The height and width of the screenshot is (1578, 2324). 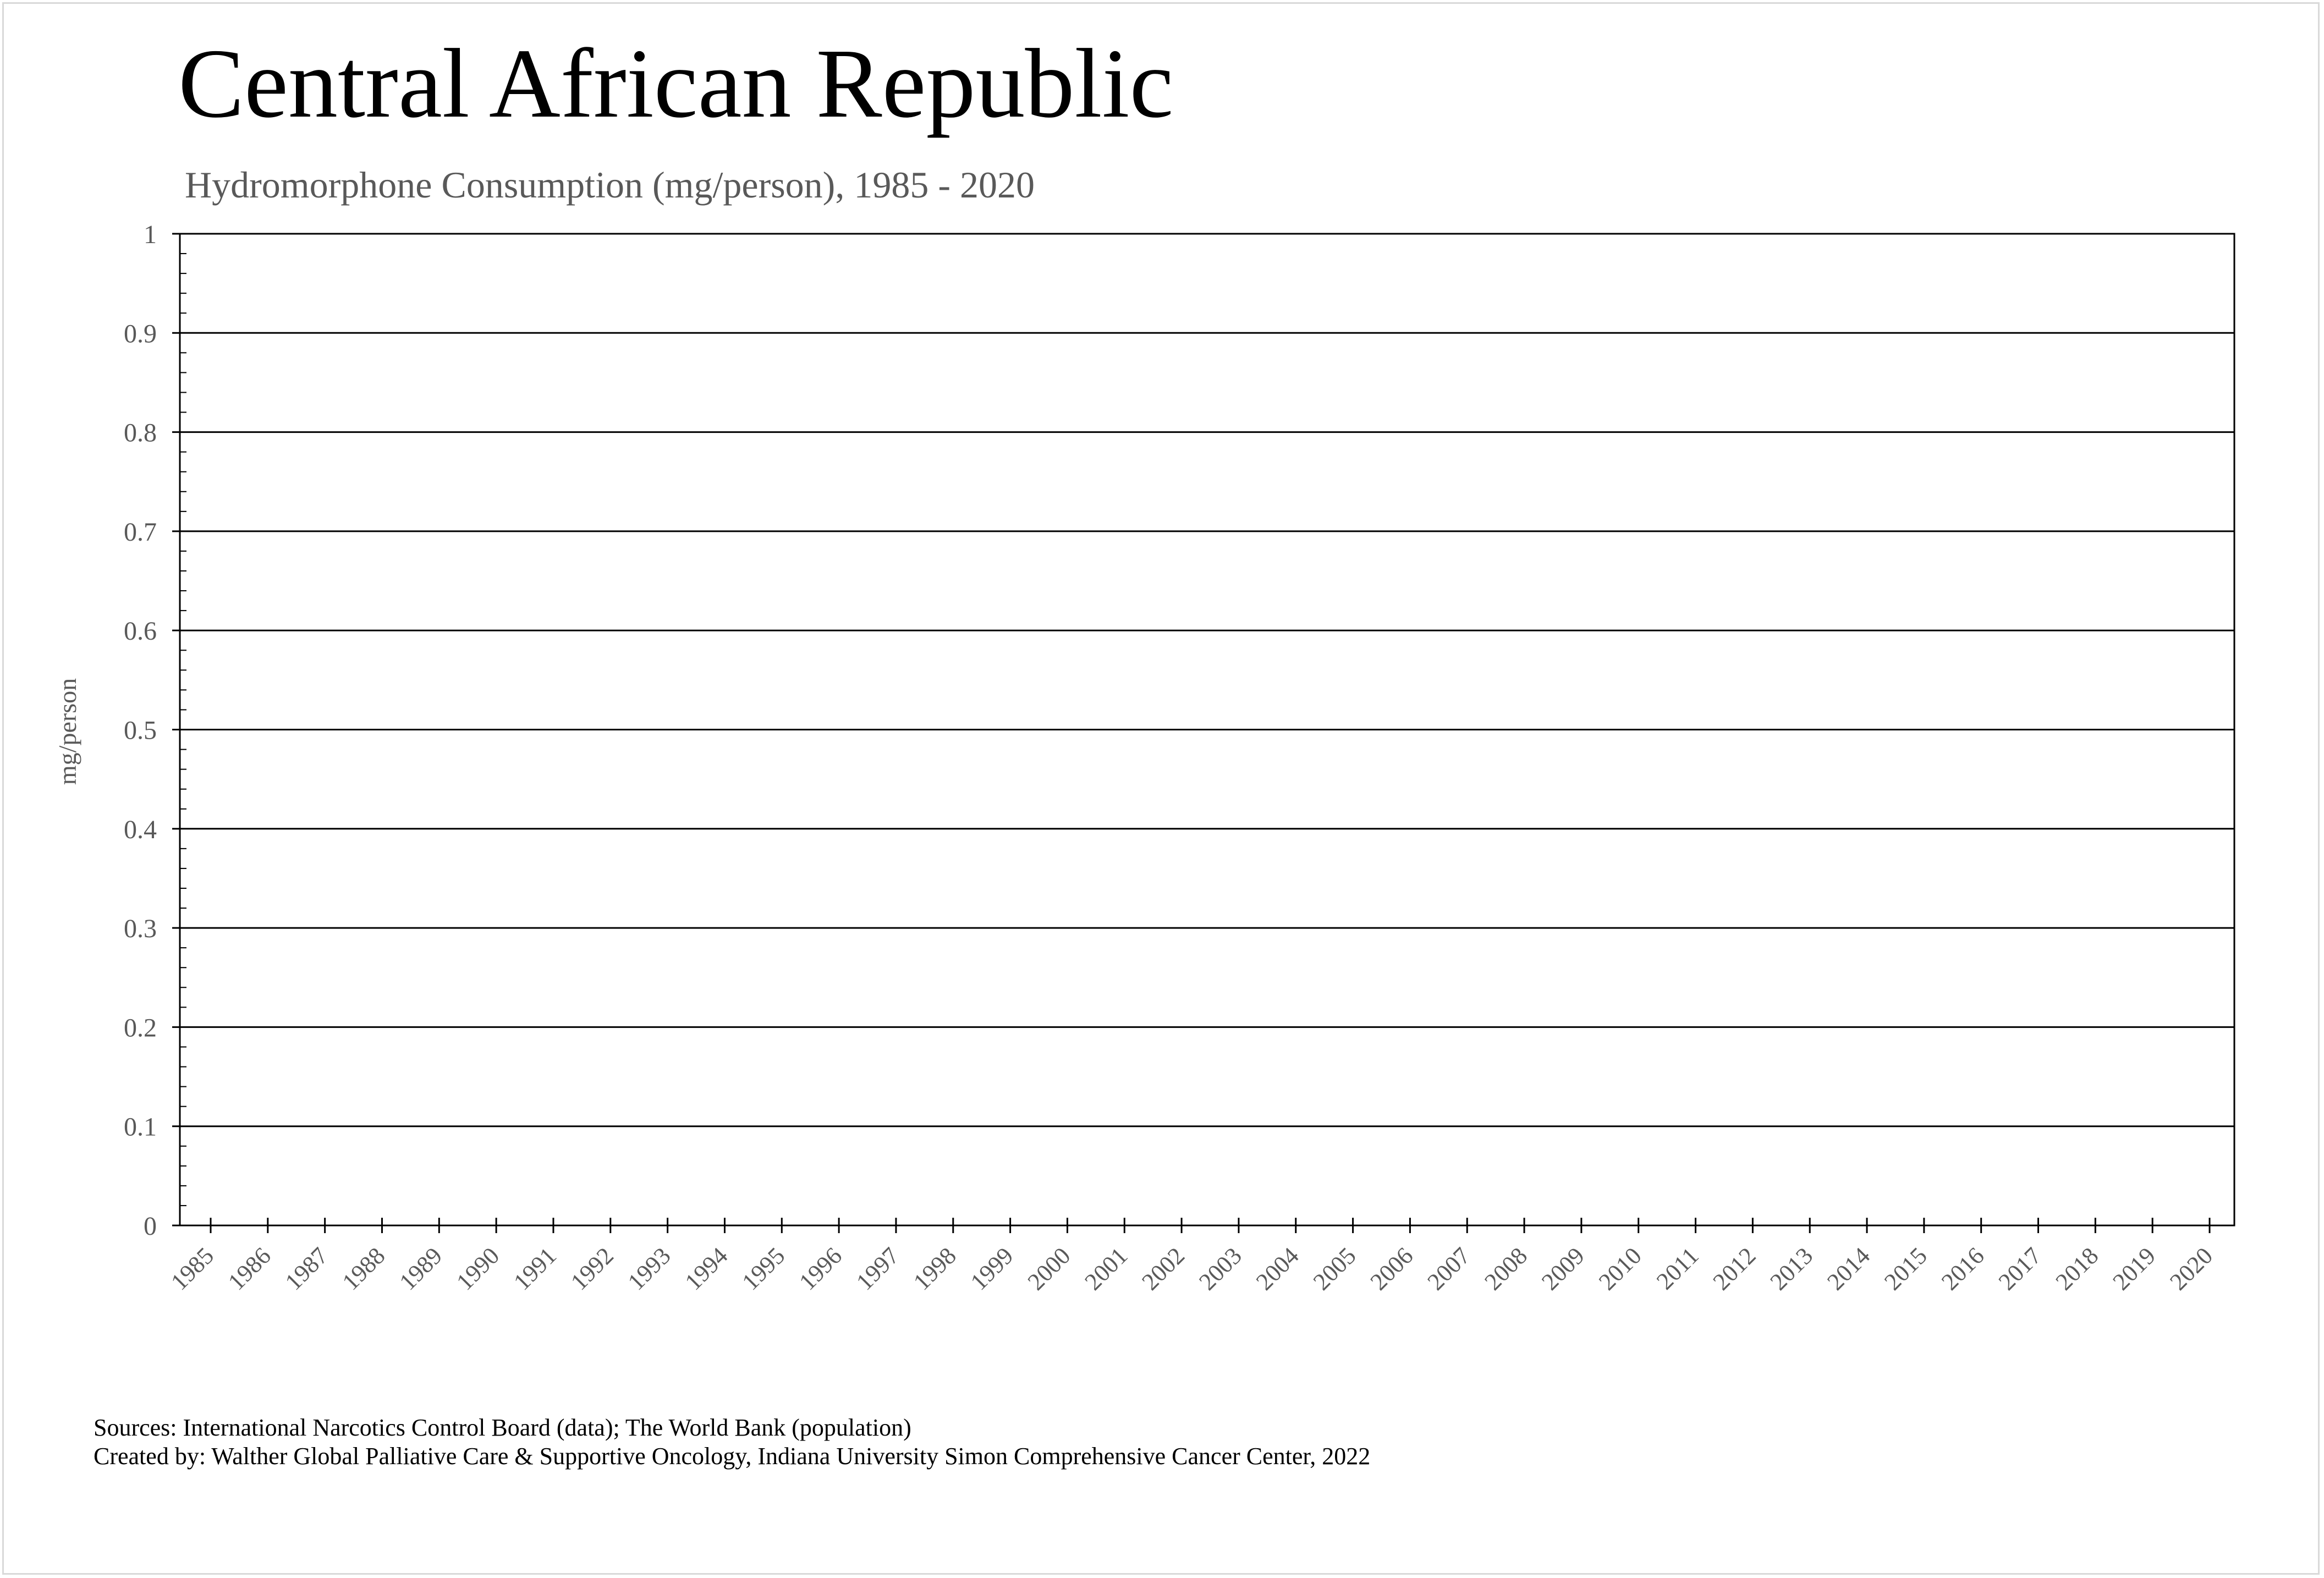 What do you see at coordinates (649, 1268) in the screenshot?
I see `x-tick-label: 1993` at bounding box center [649, 1268].